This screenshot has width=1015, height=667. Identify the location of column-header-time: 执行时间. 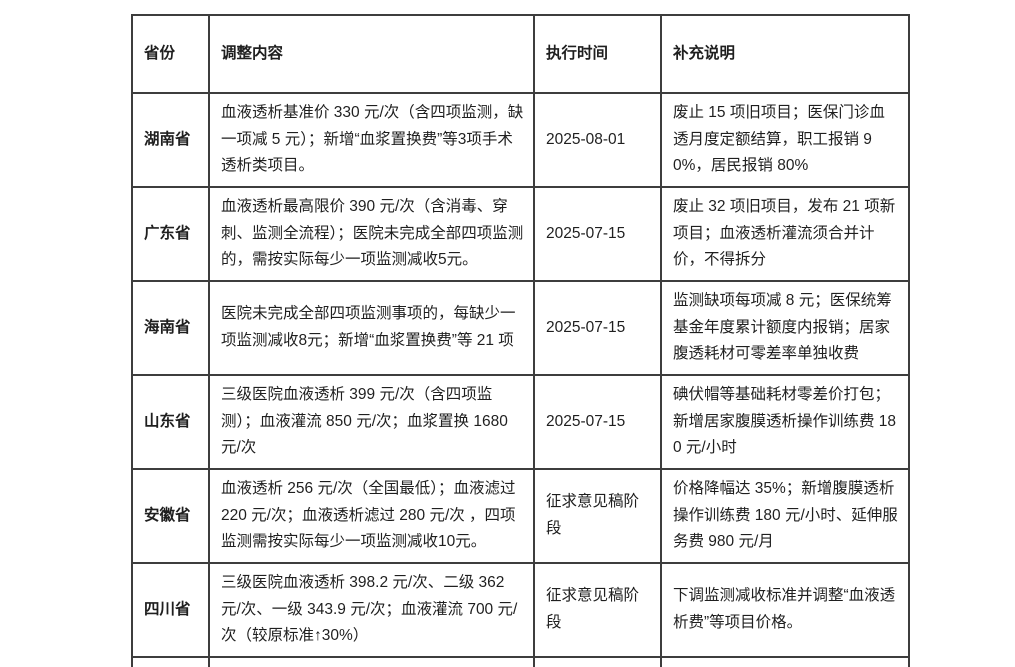
(597, 54).